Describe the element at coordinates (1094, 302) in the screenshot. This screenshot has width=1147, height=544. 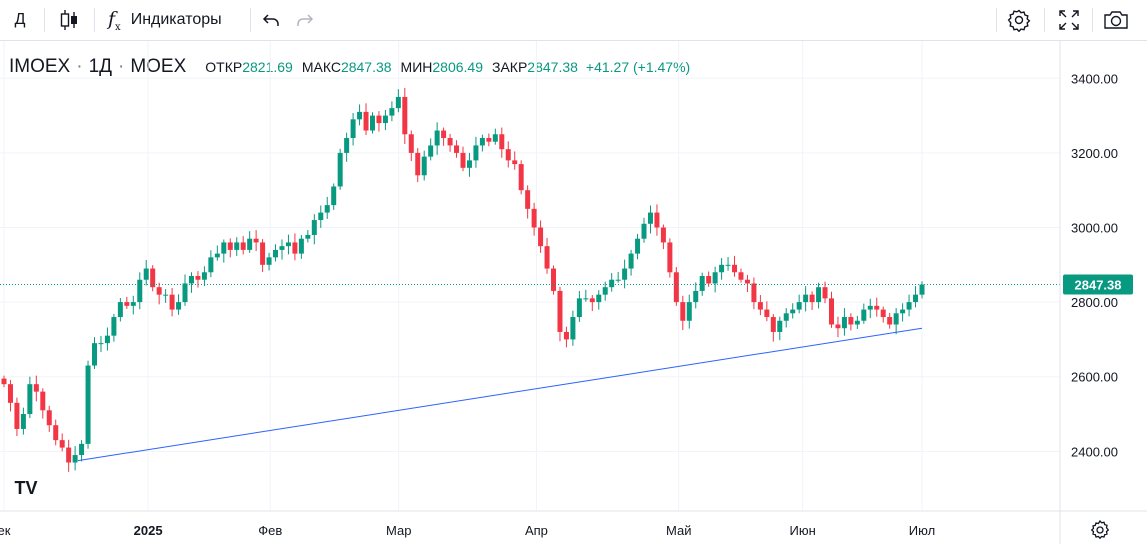
I see `price-tick-label: 2800.00` at that location.